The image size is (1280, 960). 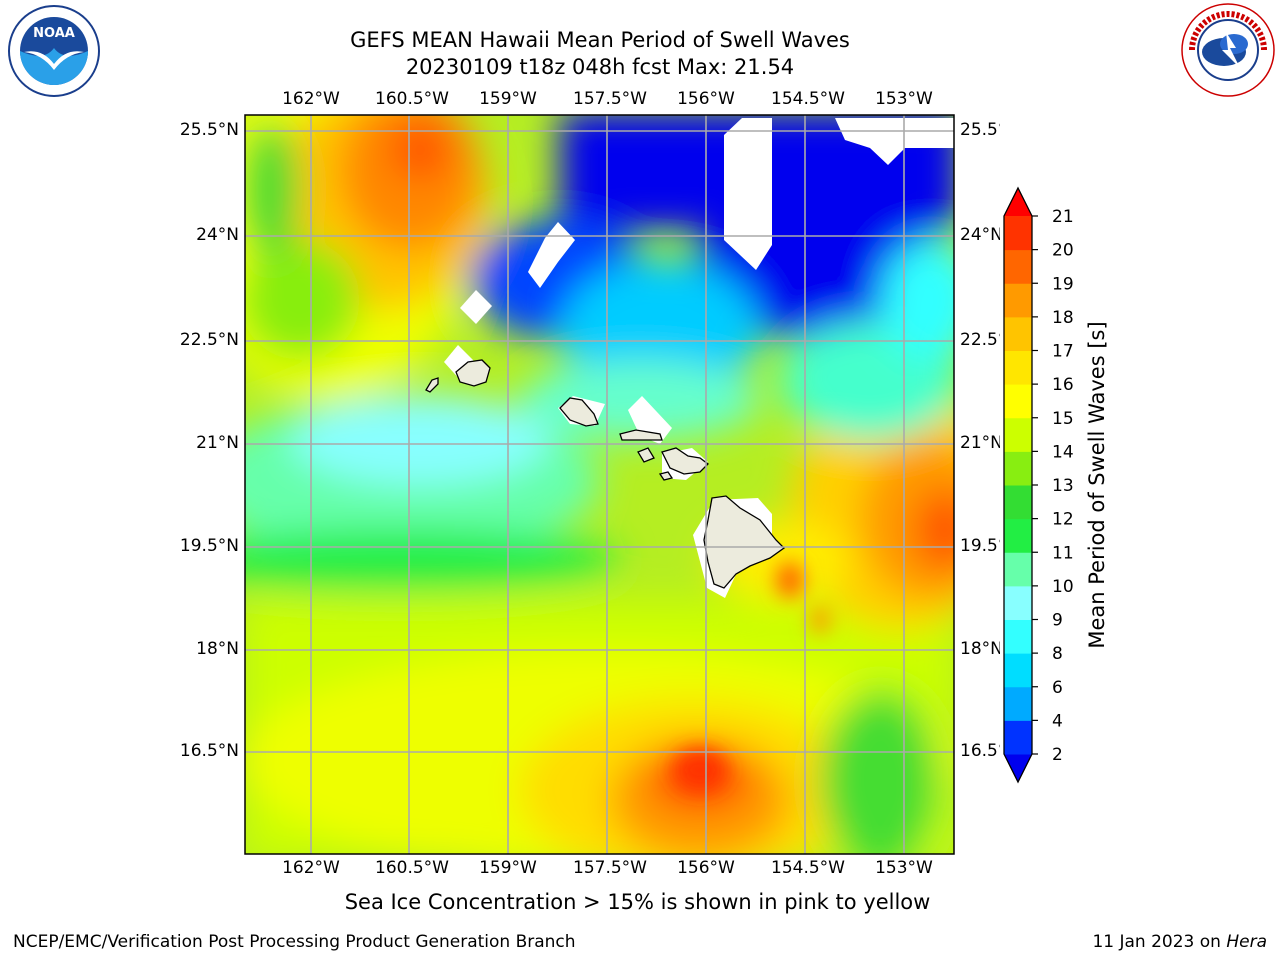 What do you see at coordinates (1038, 485) in the screenshot?
I see `colorbar: 2 4 6 8 9 10 11 12 13 14 15 16 17 18 19 20 21` at bounding box center [1038, 485].